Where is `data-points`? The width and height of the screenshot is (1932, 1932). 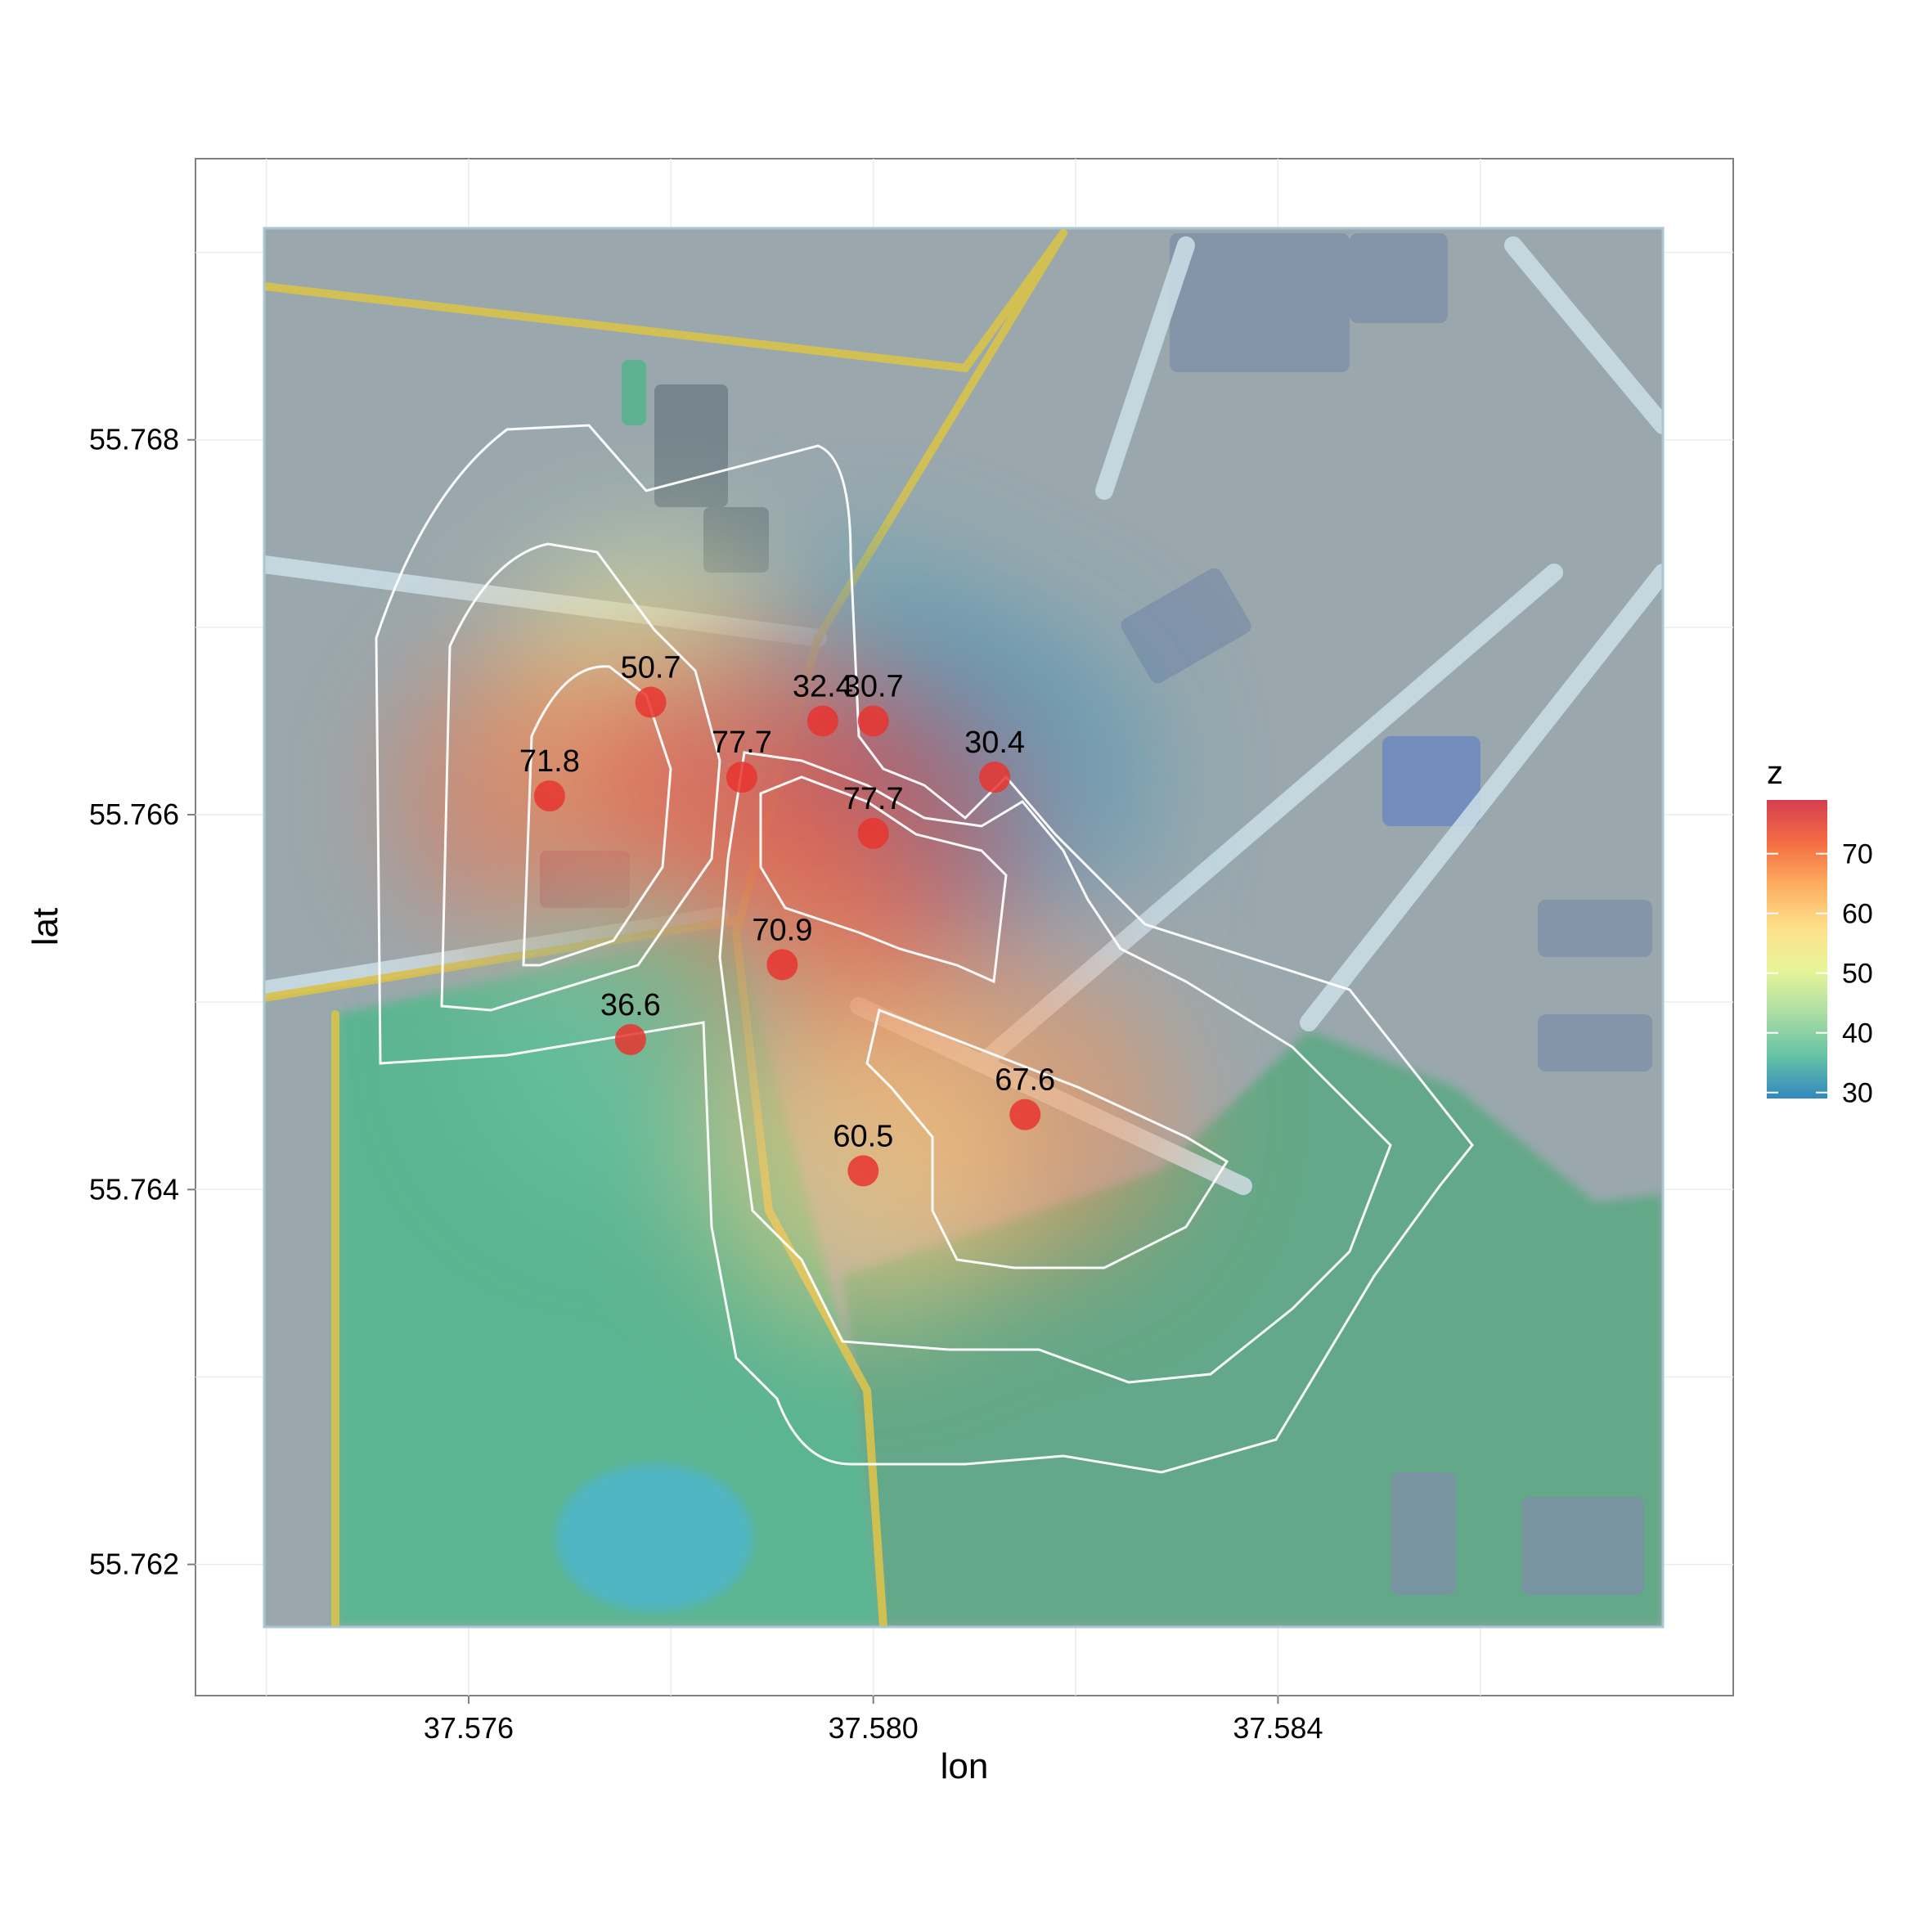
data-points is located at coordinates (787, 936).